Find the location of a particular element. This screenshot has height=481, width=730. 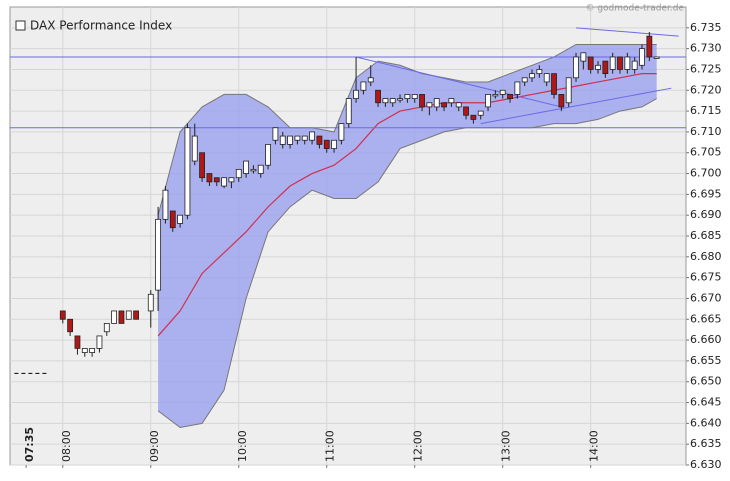

x-tick-label: 12:00 is located at coordinates (418, 446).